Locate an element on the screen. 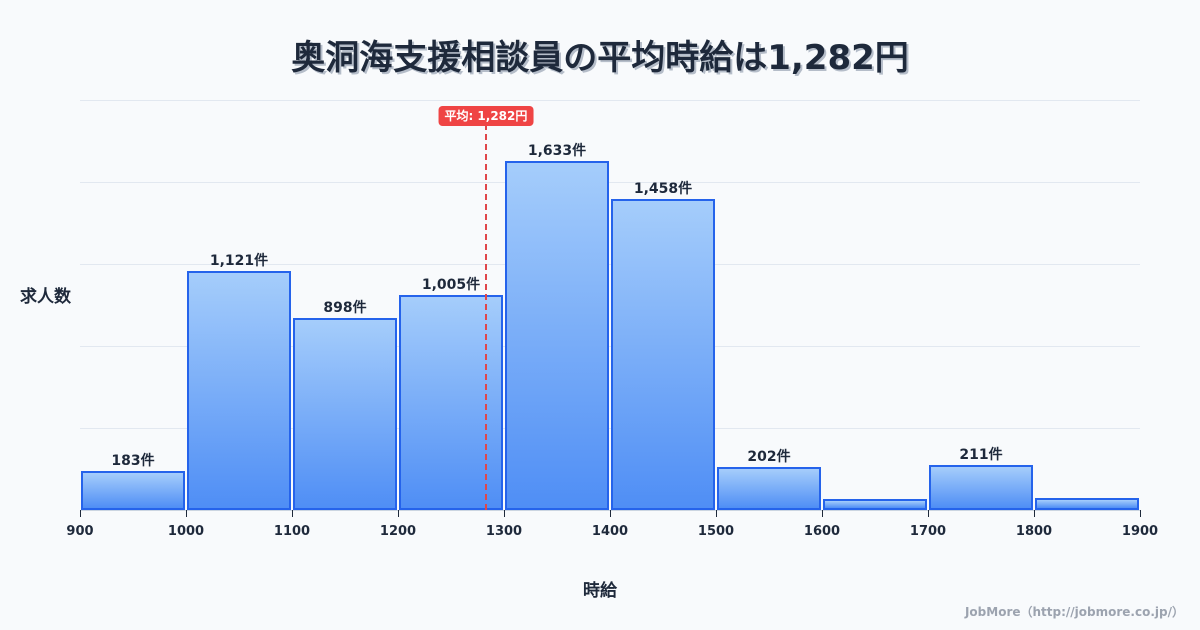 This screenshot has height=630, width=1200. x-tick-label: 1600 is located at coordinates (822, 531).